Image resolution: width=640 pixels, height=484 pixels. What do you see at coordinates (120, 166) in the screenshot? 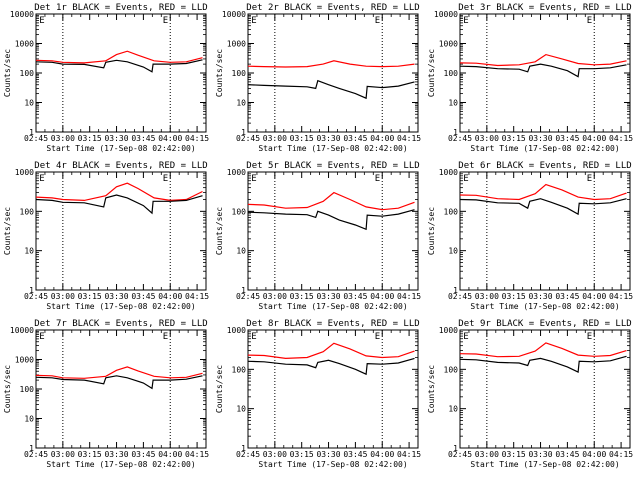
I see `panel-title: Det 4r BLACK = Events, RED = LLD` at bounding box center [120, 166].